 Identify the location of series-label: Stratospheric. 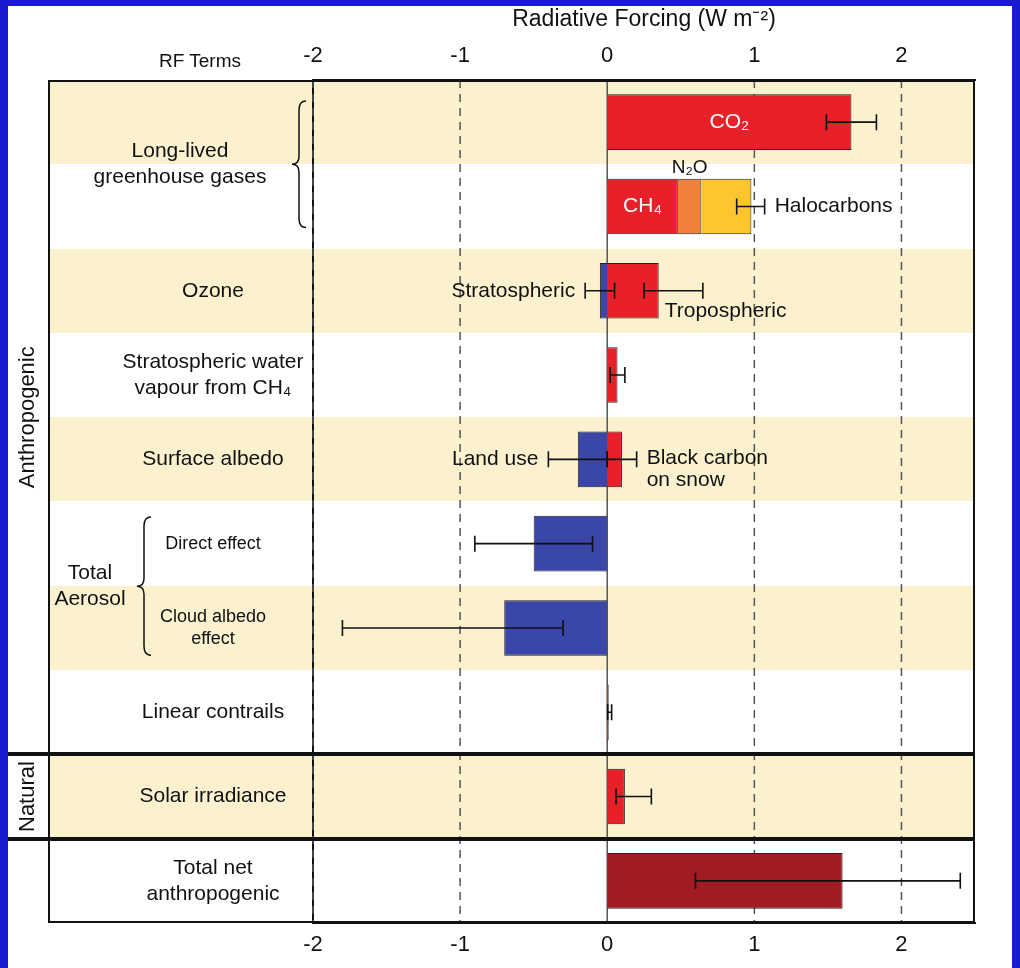
(513, 289).